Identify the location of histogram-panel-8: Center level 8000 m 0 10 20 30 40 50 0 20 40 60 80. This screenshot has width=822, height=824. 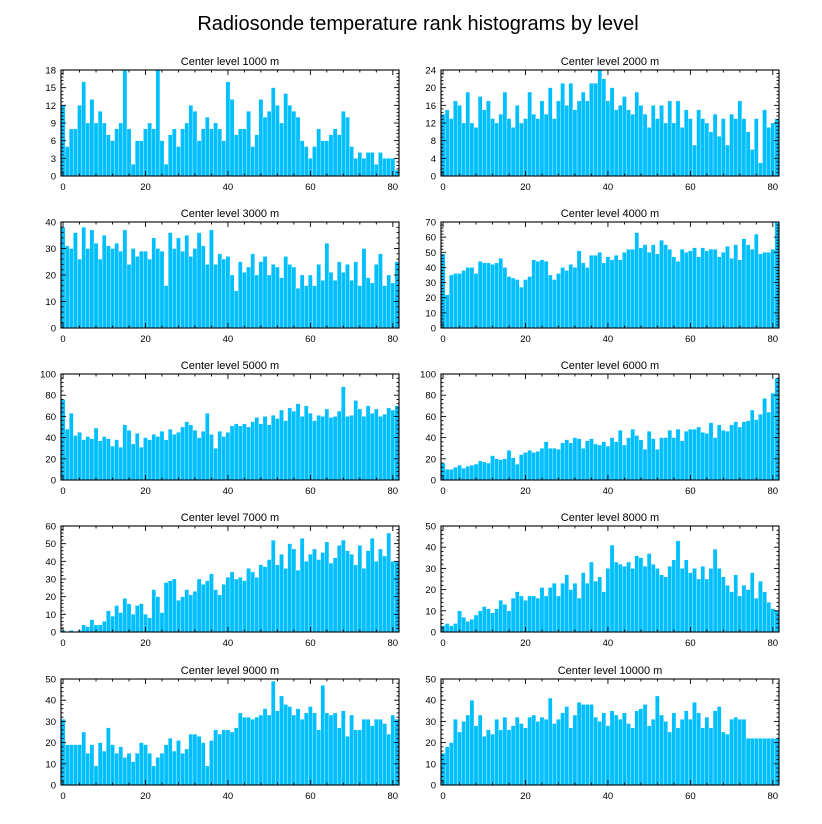
(602, 580).